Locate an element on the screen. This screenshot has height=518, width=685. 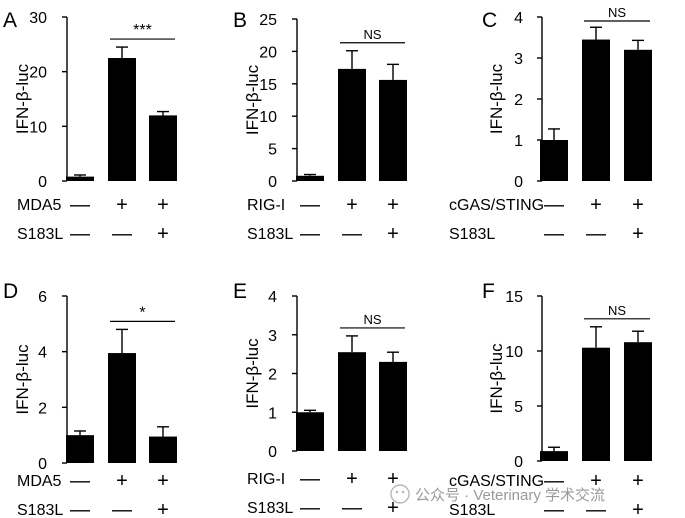
watermark-group: 公众号 · Veterinary 学术交流 is located at coordinates (497, 494).